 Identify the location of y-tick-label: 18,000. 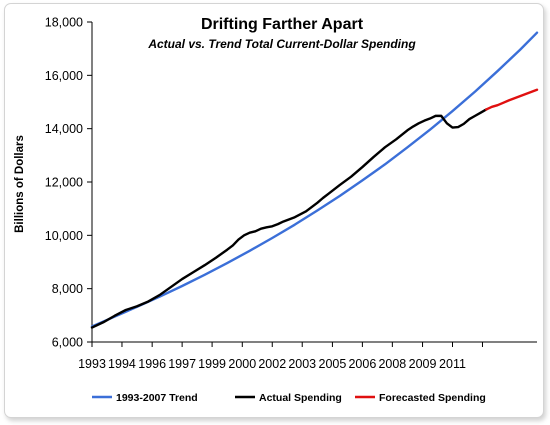
(64, 23).